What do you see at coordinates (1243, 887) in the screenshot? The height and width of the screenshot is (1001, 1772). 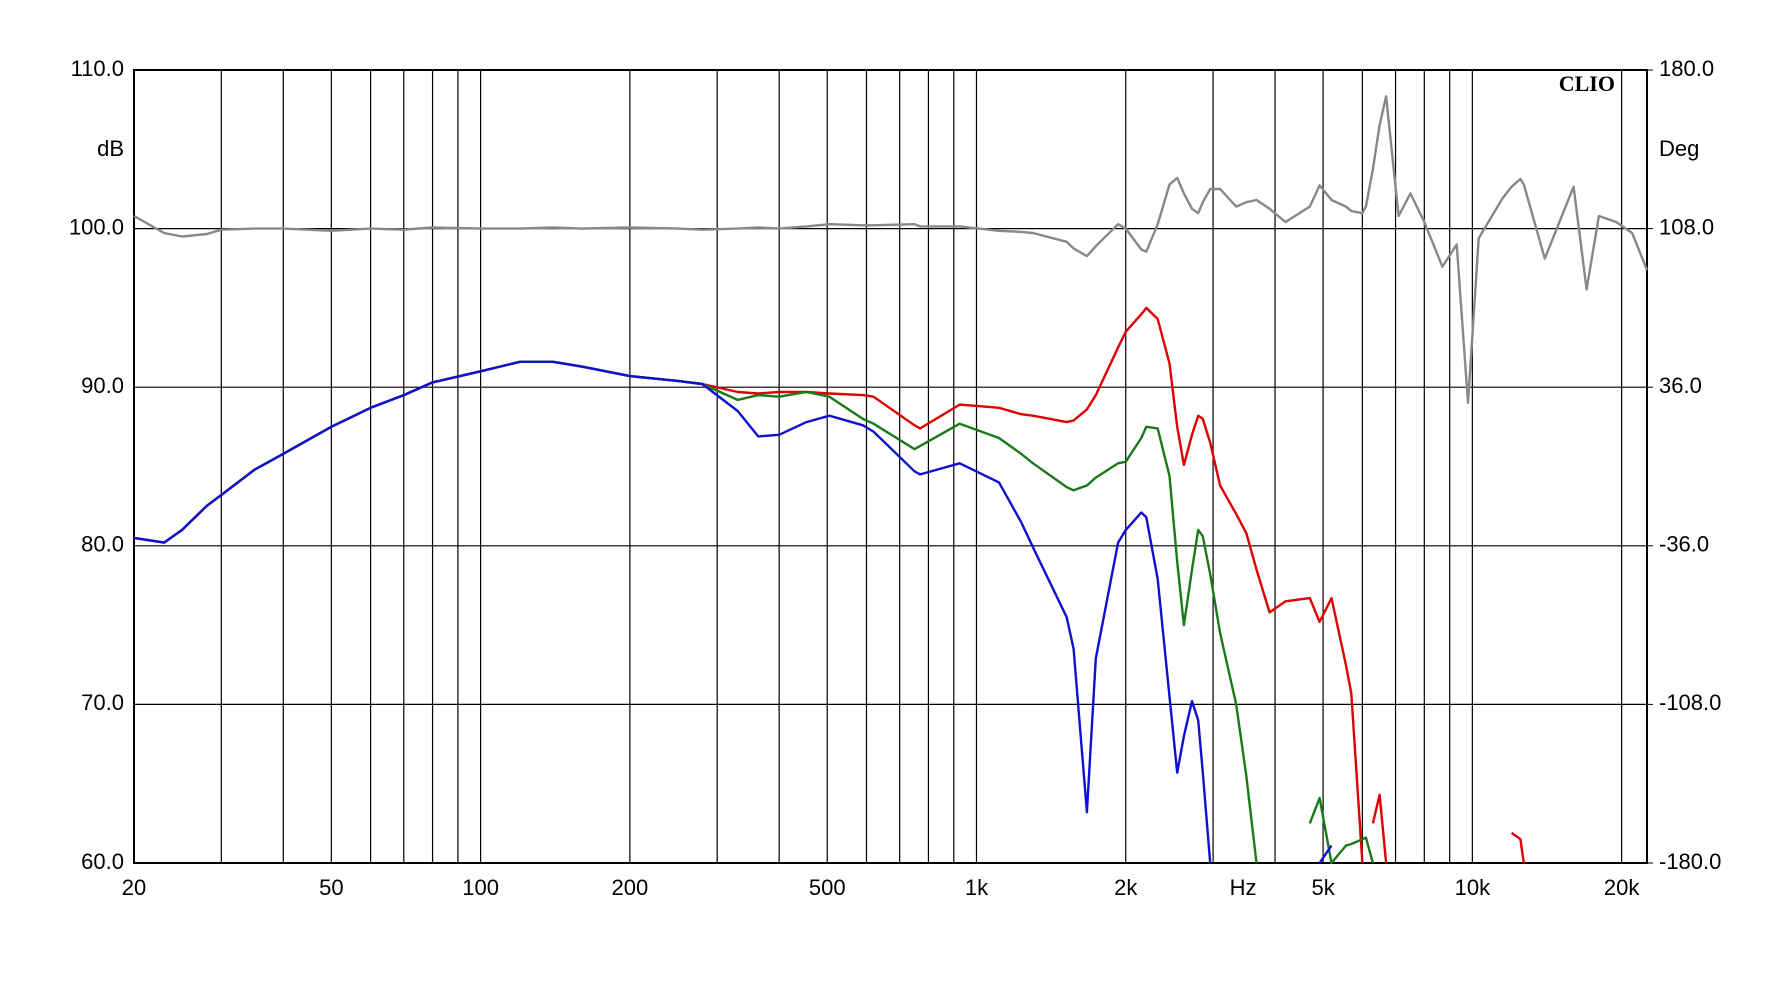 I see `x-axis-label: Hz` at bounding box center [1243, 887].